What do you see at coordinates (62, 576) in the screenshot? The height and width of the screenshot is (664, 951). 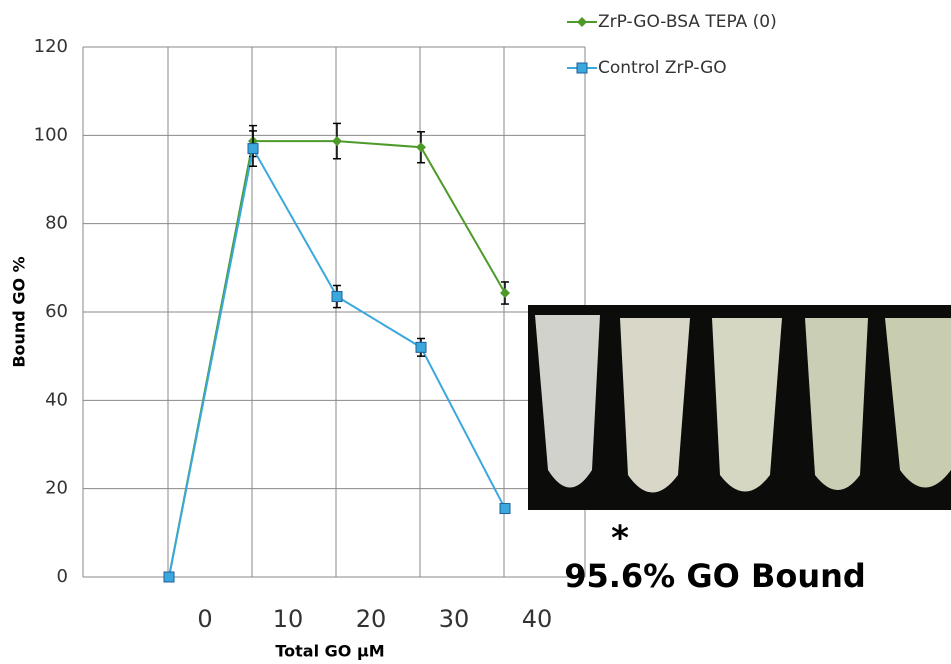 I see `y-tick-label: 0` at bounding box center [62, 576].